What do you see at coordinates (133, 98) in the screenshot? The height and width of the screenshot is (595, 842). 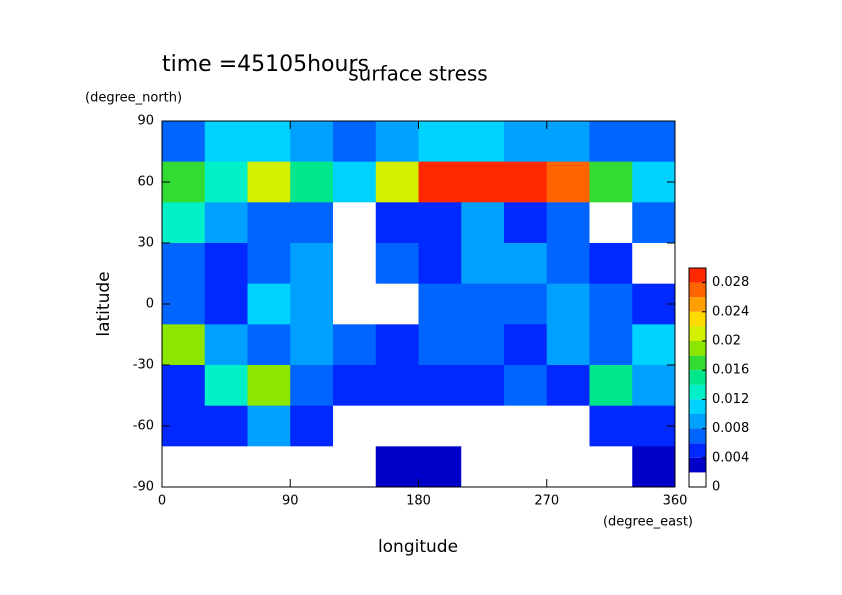 I see `y-unit: (degree_north)` at bounding box center [133, 98].